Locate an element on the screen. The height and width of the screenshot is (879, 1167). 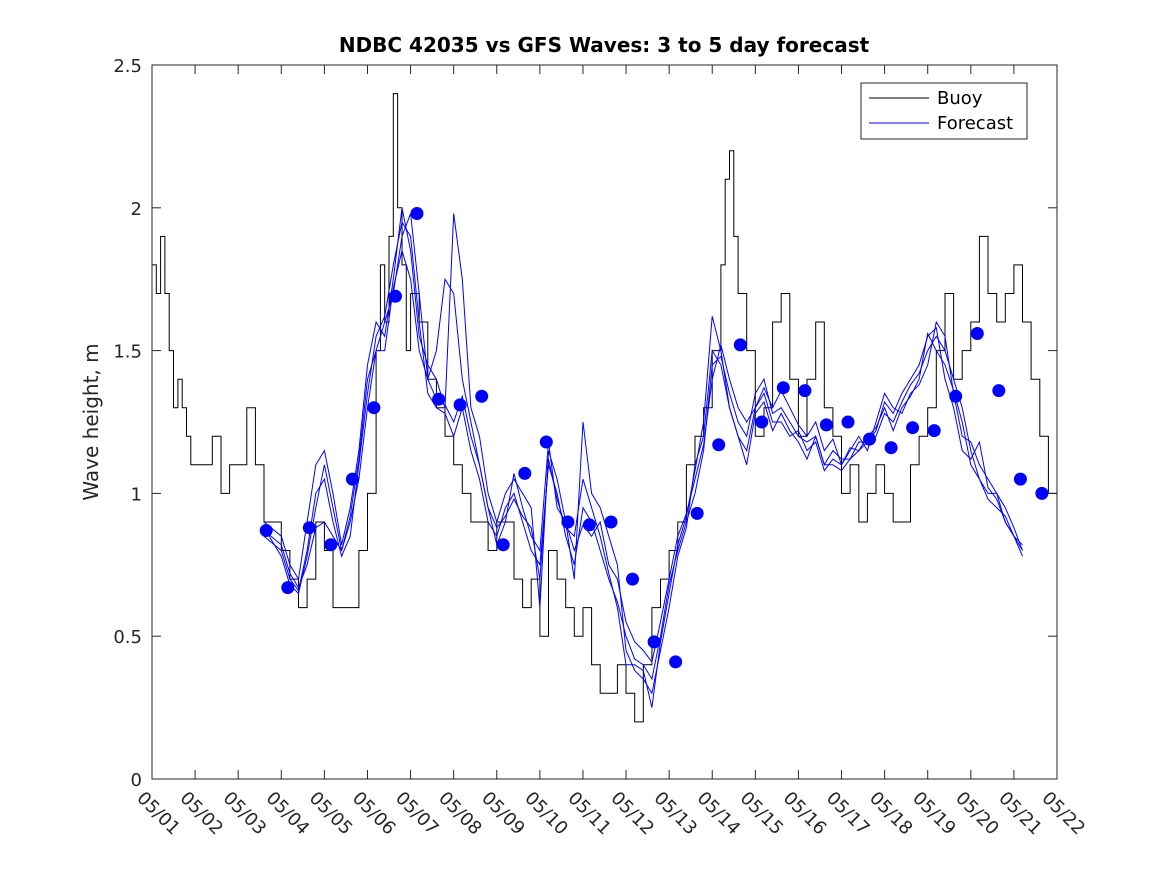
x-tick-label: 05/19 is located at coordinates (934, 814).